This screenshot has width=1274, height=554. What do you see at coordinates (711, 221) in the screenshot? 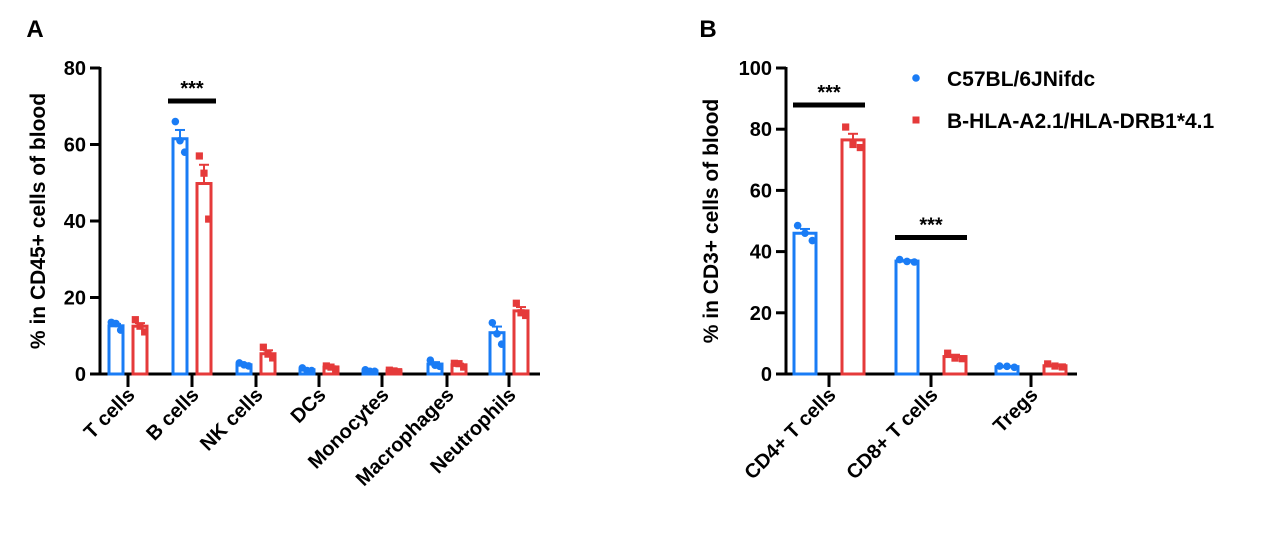
I see `y-axis-label: % in CD3+ cells of blood` at bounding box center [711, 221].